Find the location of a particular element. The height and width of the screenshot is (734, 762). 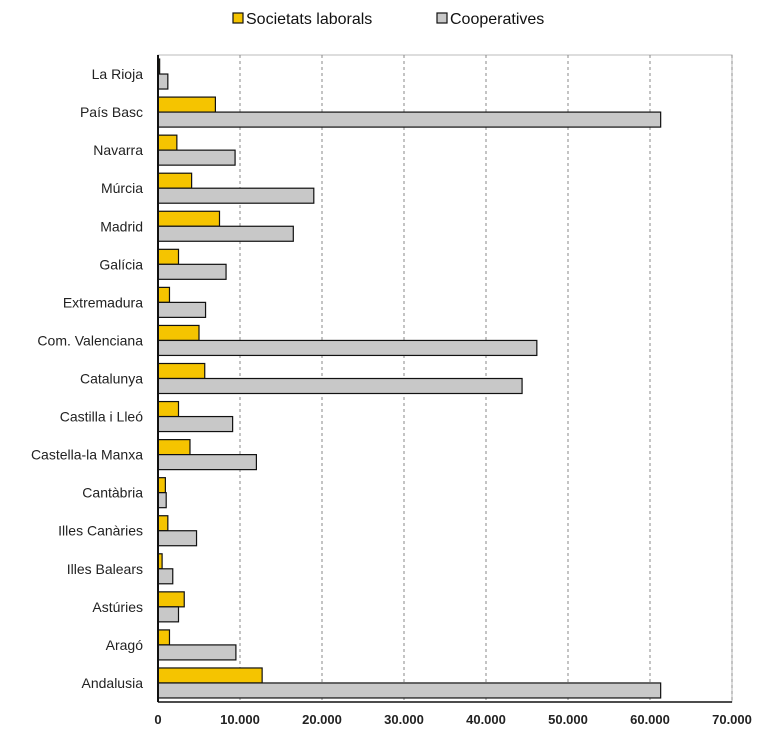

x-tick-label: 70.000 is located at coordinates (732, 719).